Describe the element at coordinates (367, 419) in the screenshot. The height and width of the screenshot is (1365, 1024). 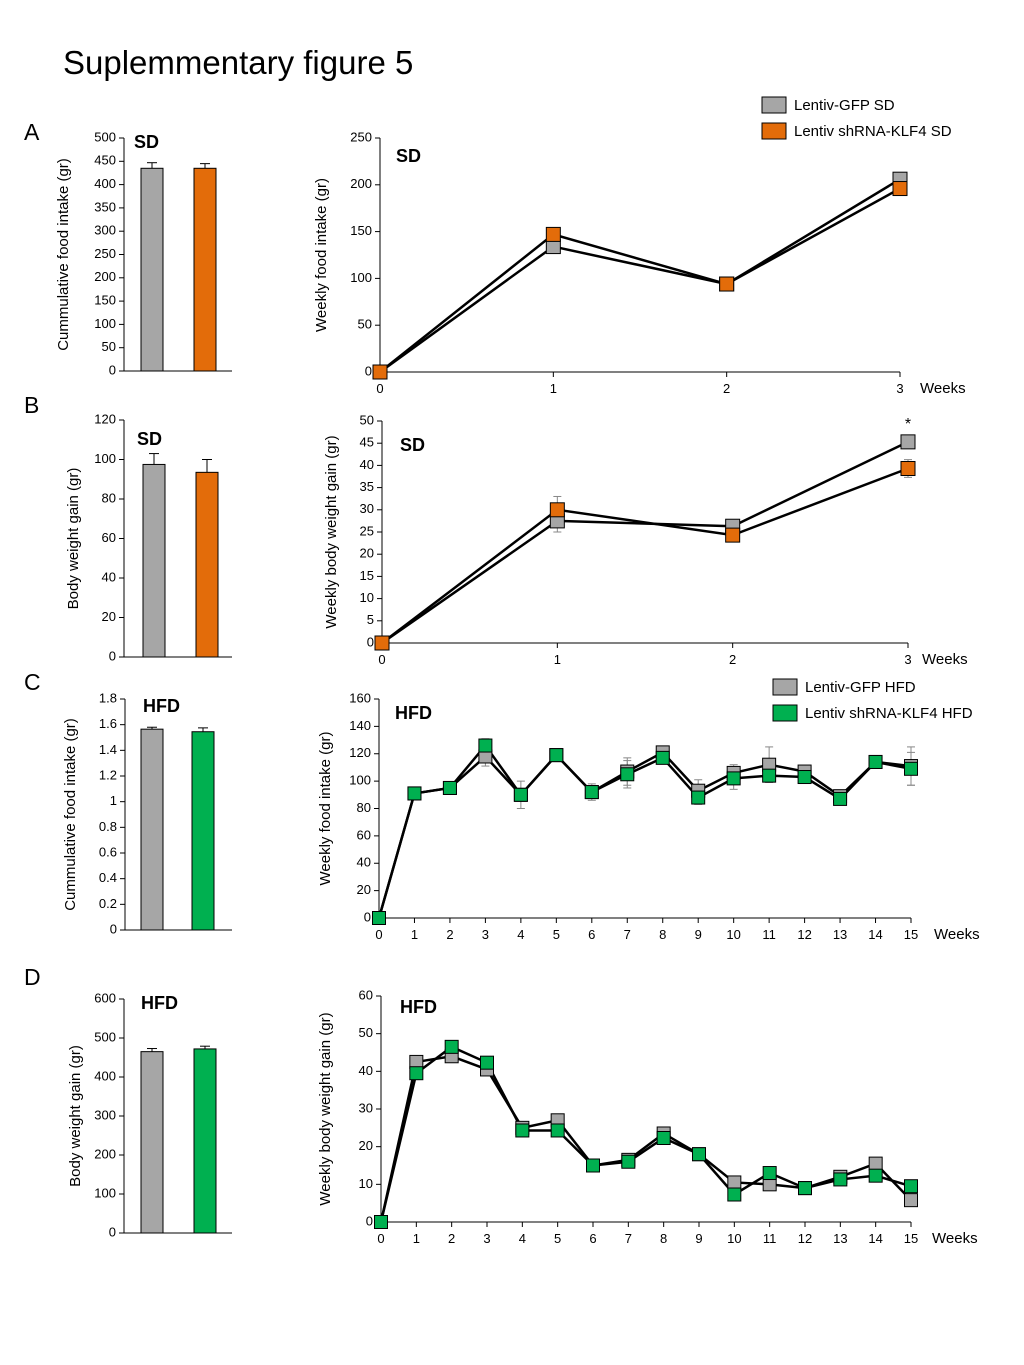
I see `b-line-ytick-label: 50` at that location.